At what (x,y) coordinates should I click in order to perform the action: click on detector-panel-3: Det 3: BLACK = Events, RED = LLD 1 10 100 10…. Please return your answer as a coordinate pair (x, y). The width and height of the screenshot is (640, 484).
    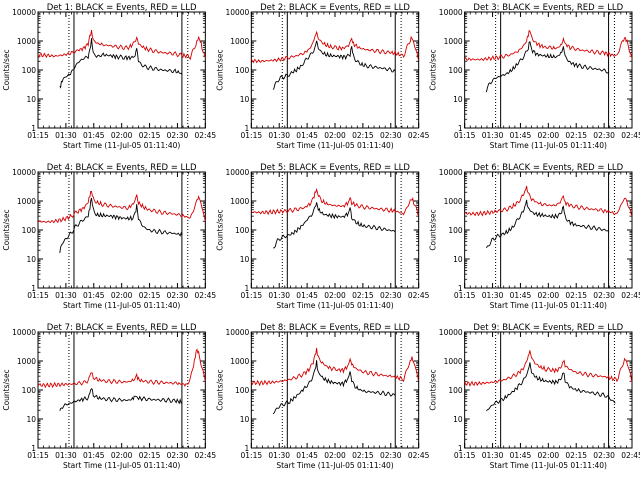
    Looking at the image, I should click on (534, 76).